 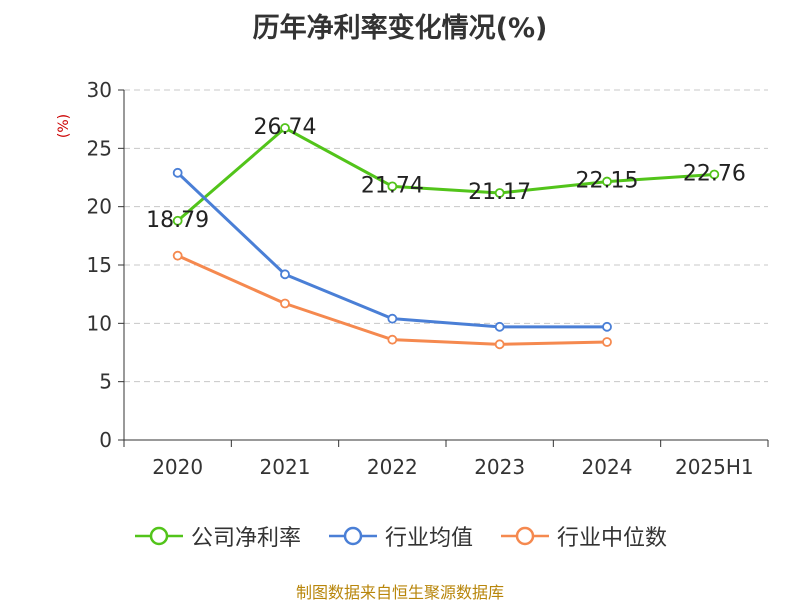 What do you see at coordinates (99, 148) in the screenshot?
I see `y-tick-label: 25` at bounding box center [99, 148].